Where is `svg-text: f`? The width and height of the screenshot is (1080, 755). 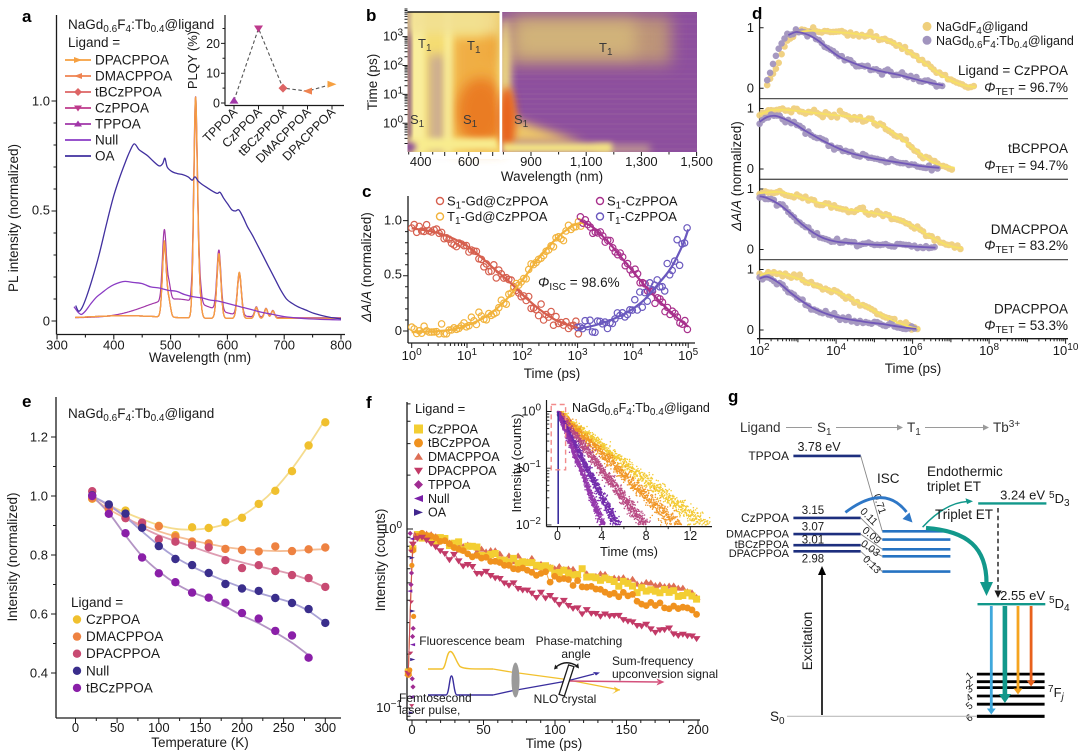 svg-text: f is located at coordinates (369, 402).